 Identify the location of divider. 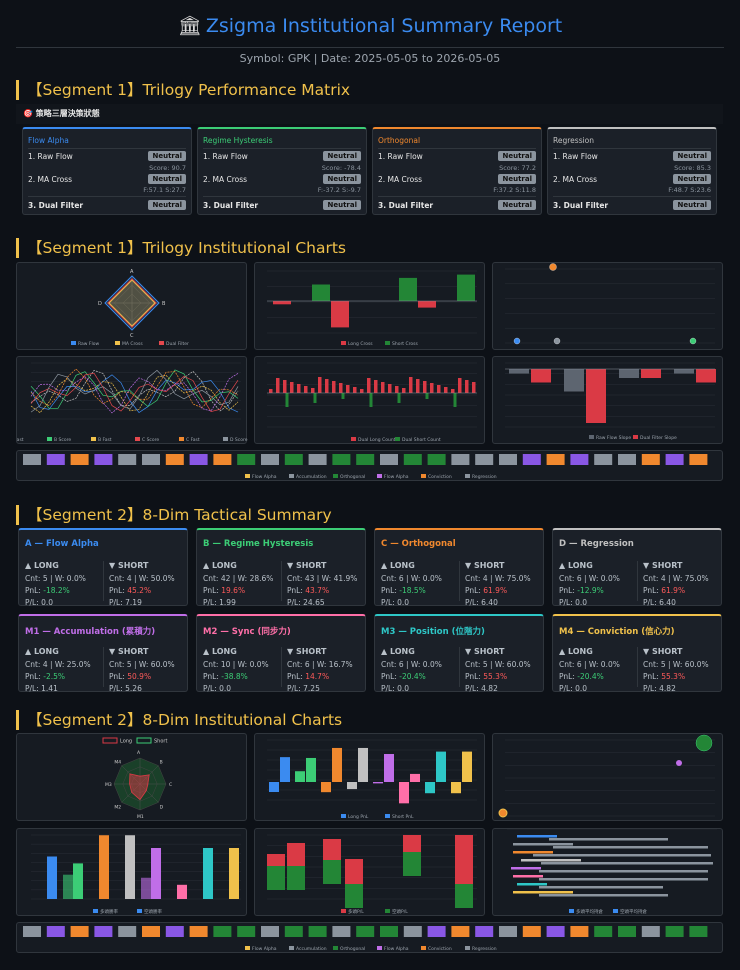
(370, 47).